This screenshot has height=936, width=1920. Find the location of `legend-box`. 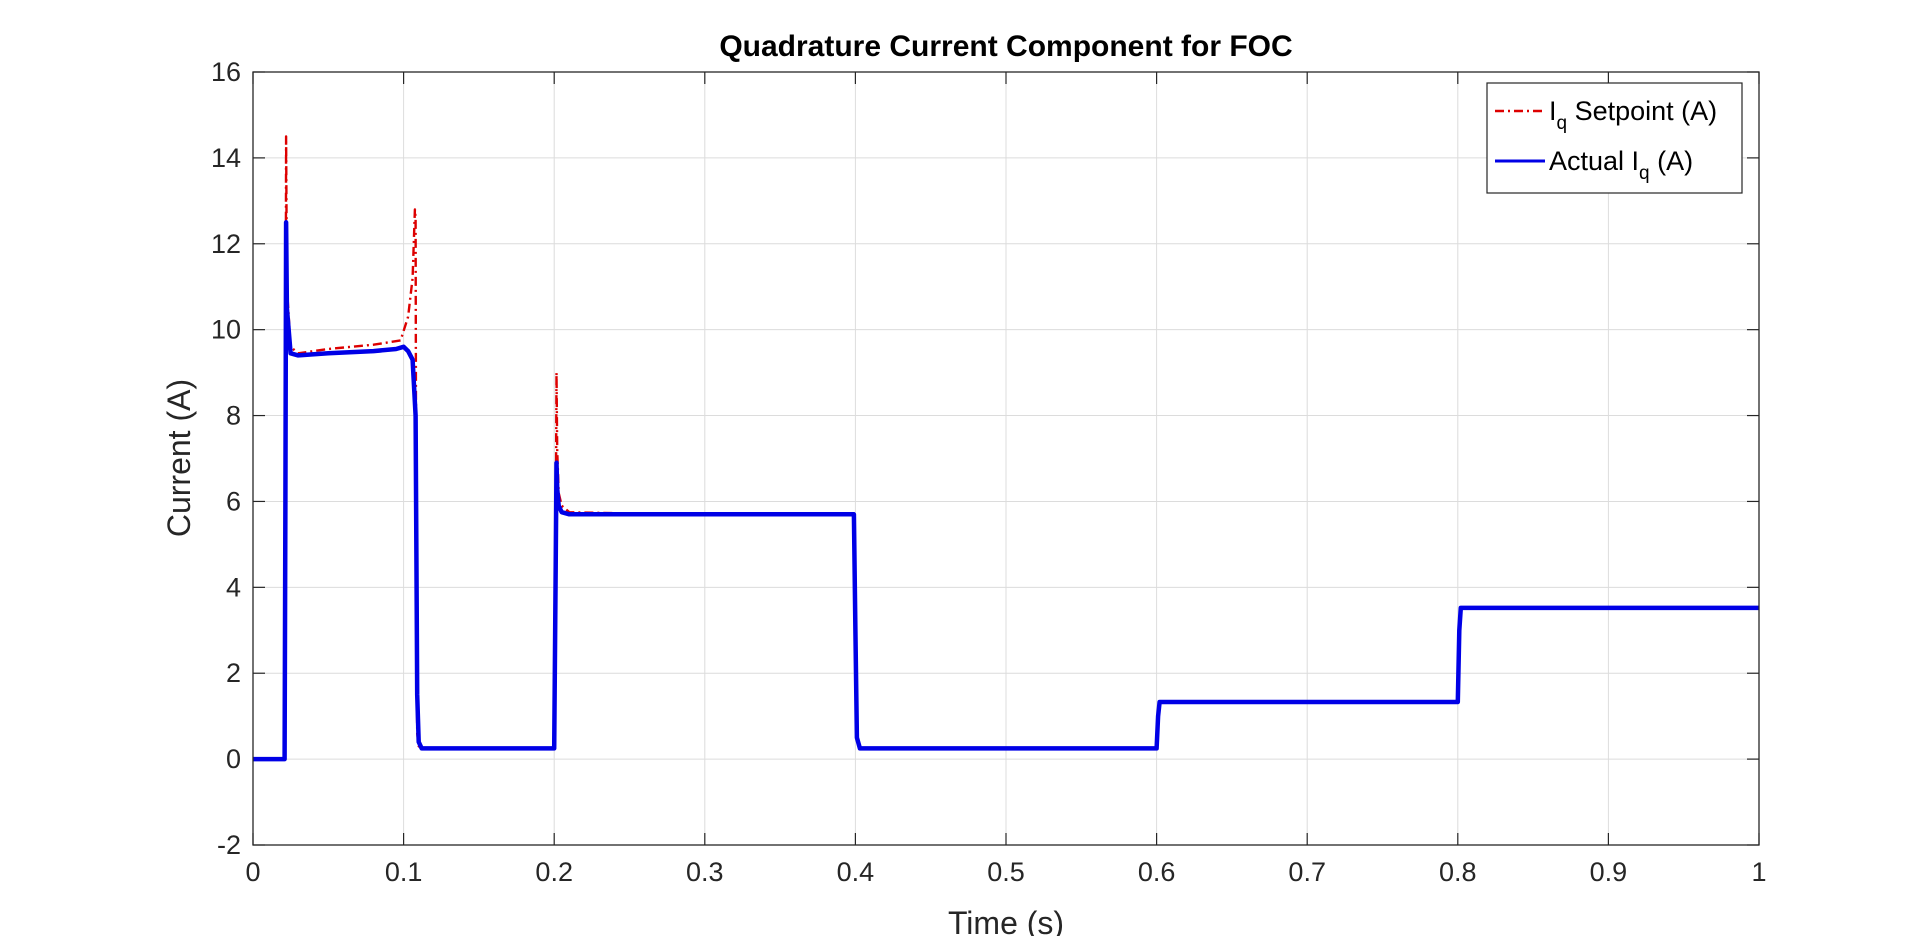

legend-box is located at coordinates (1614, 138).